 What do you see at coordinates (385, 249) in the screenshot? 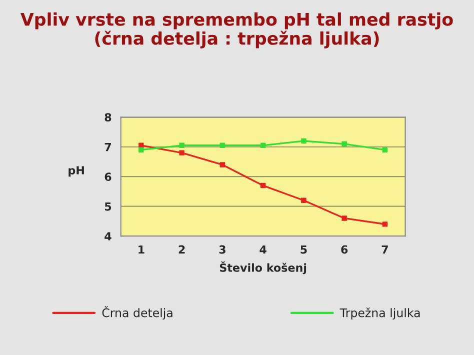
I see `x-tick-label: 7` at bounding box center [385, 249].